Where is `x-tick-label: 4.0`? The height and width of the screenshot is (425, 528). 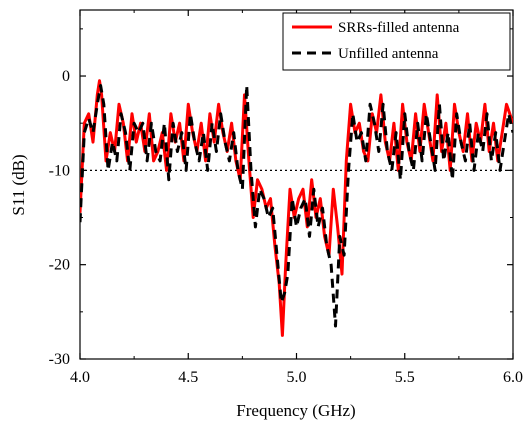
x-tick-label: 4.0 is located at coordinates (80, 377).